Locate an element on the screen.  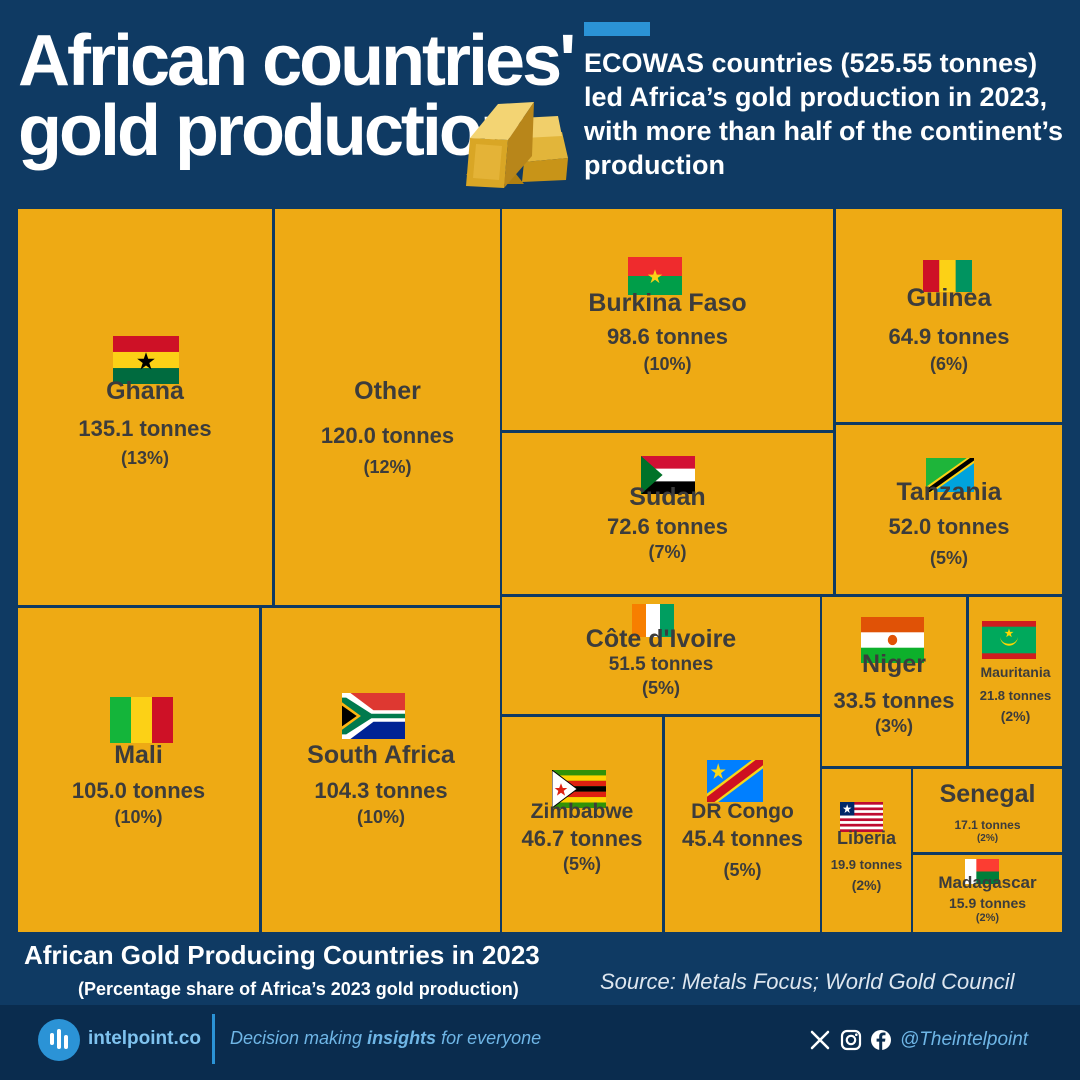
mauritania-flag-icon is located at coordinates (1009, 640).